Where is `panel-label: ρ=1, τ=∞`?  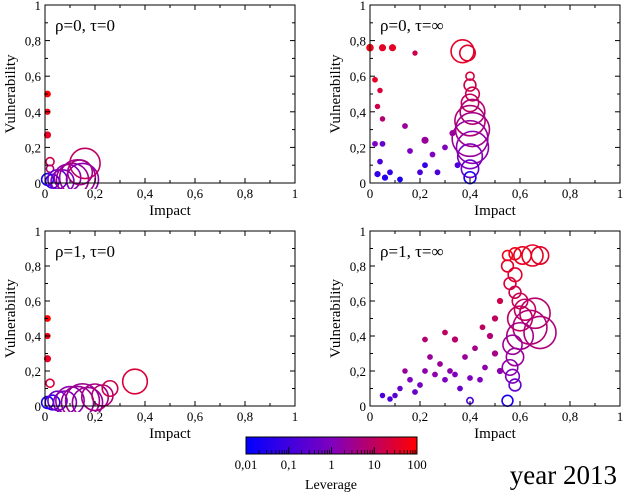 panel-label: ρ=1, τ=∞ is located at coordinates (412, 251).